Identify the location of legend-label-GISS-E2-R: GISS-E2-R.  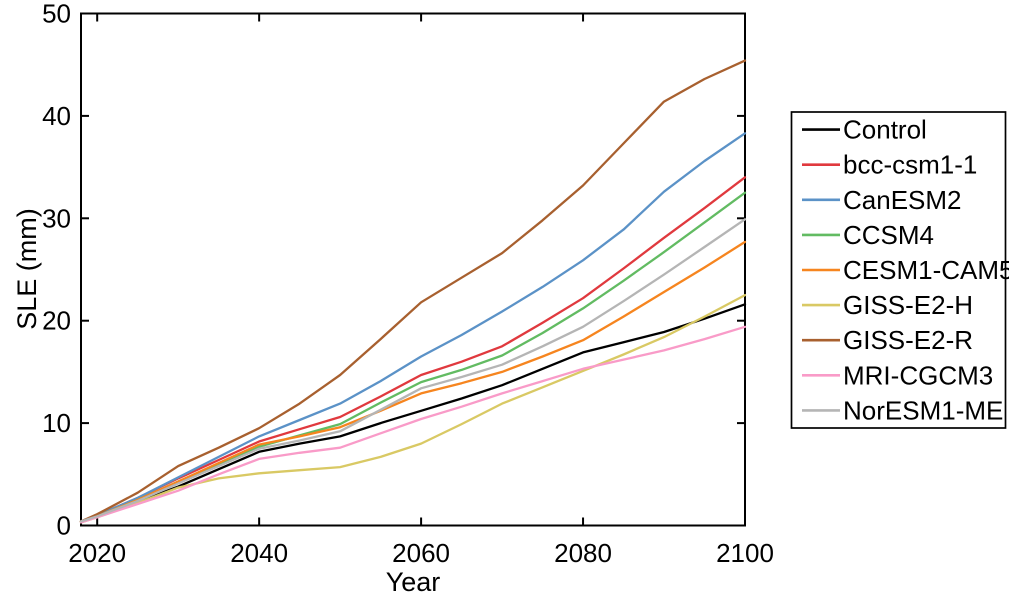
(908, 340).